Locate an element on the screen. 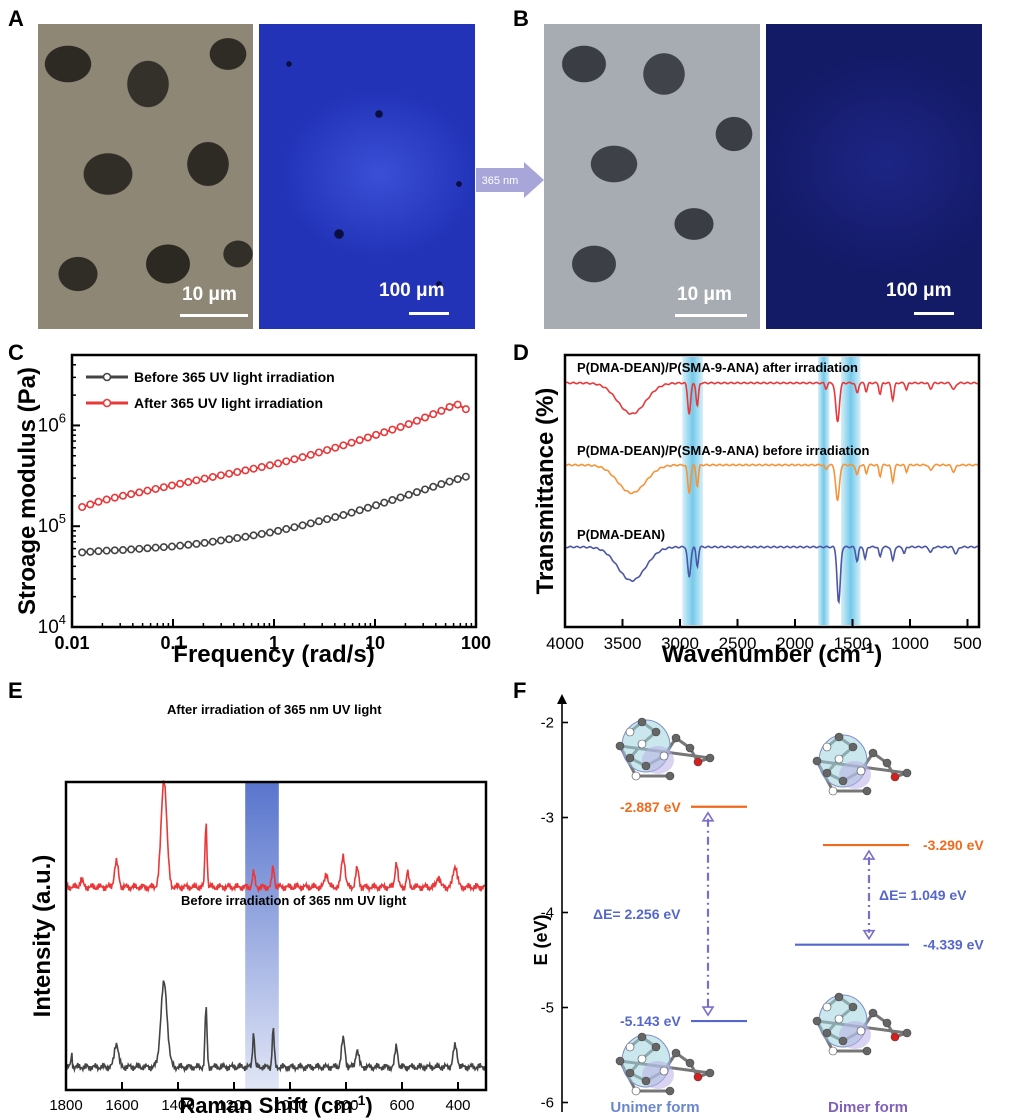 The height and width of the screenshot is (1120, 1015). legend-label: Before 365 UV light irradiation is located at coordinates (234, 377).